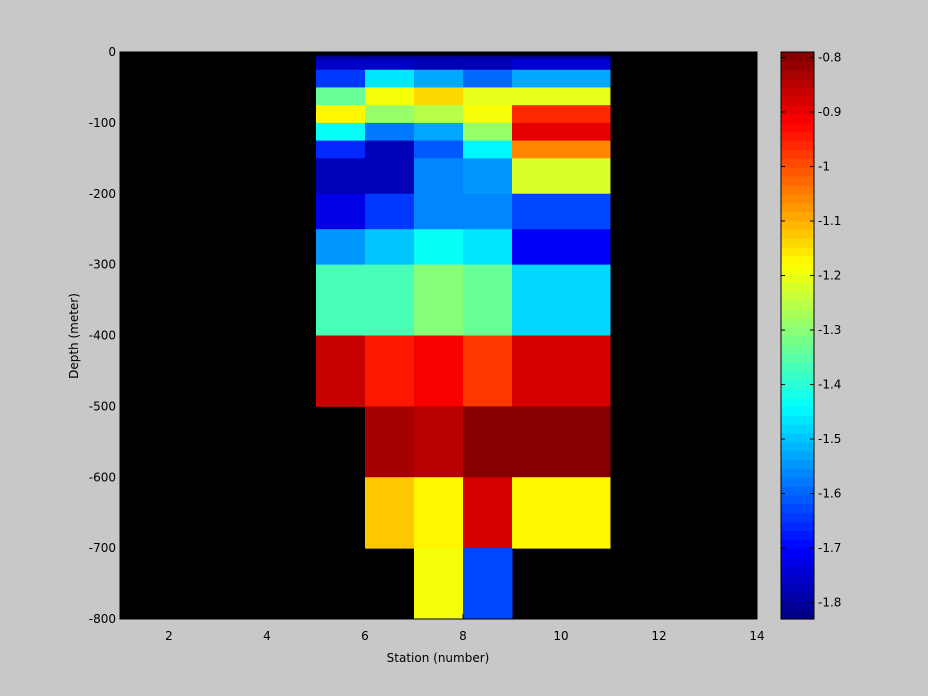 Image resolution: width=928 pixels, height=696 pixels. Describe the element at coordinates (267, 636) in the screenshot. I see `x-tick-label: 4` at that location.